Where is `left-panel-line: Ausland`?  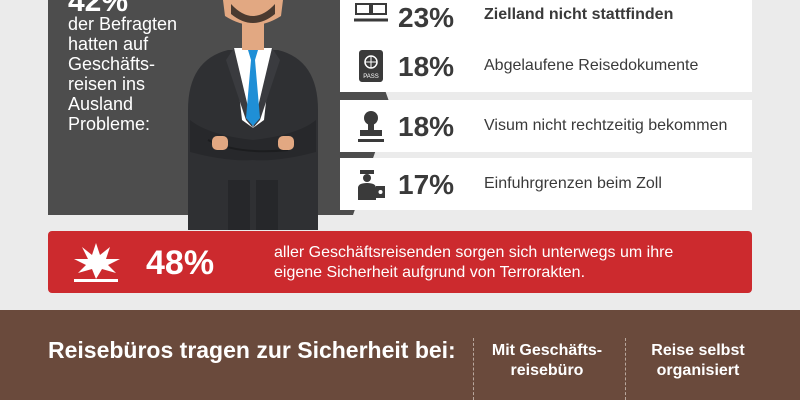
left-panel-line: Ausland is located at coordinates (101, 104).